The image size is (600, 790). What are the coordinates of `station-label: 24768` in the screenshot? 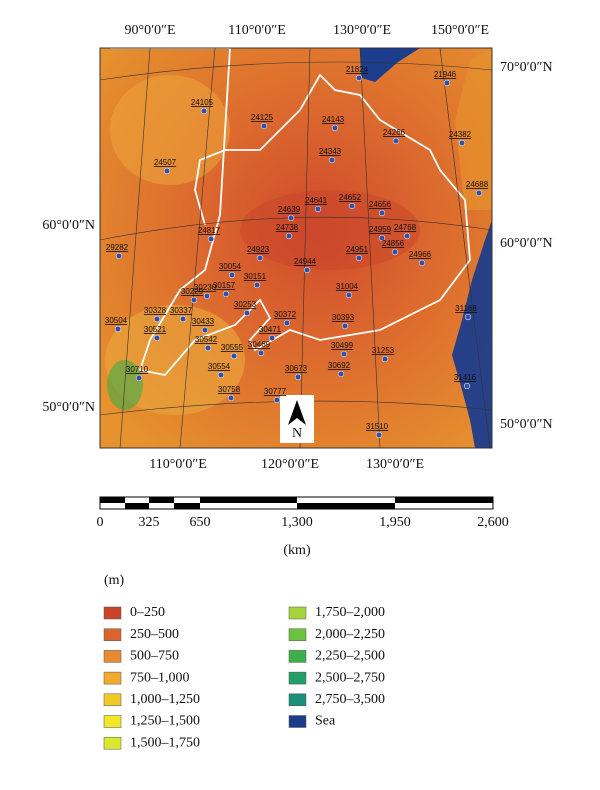 It's located at (405, 227).